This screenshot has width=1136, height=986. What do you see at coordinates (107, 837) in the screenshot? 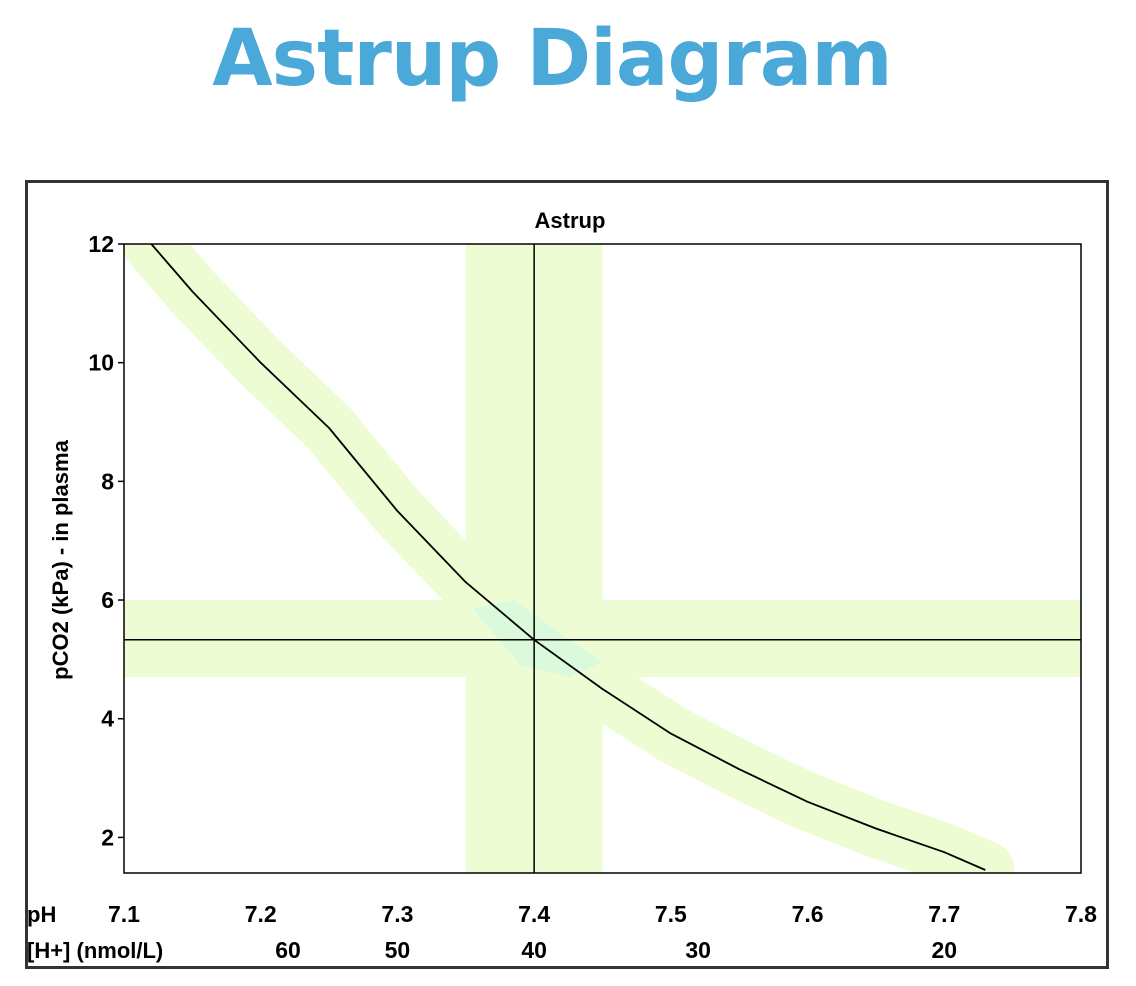
I see `y-tick-label: 2` at bounding box center [107, 837].